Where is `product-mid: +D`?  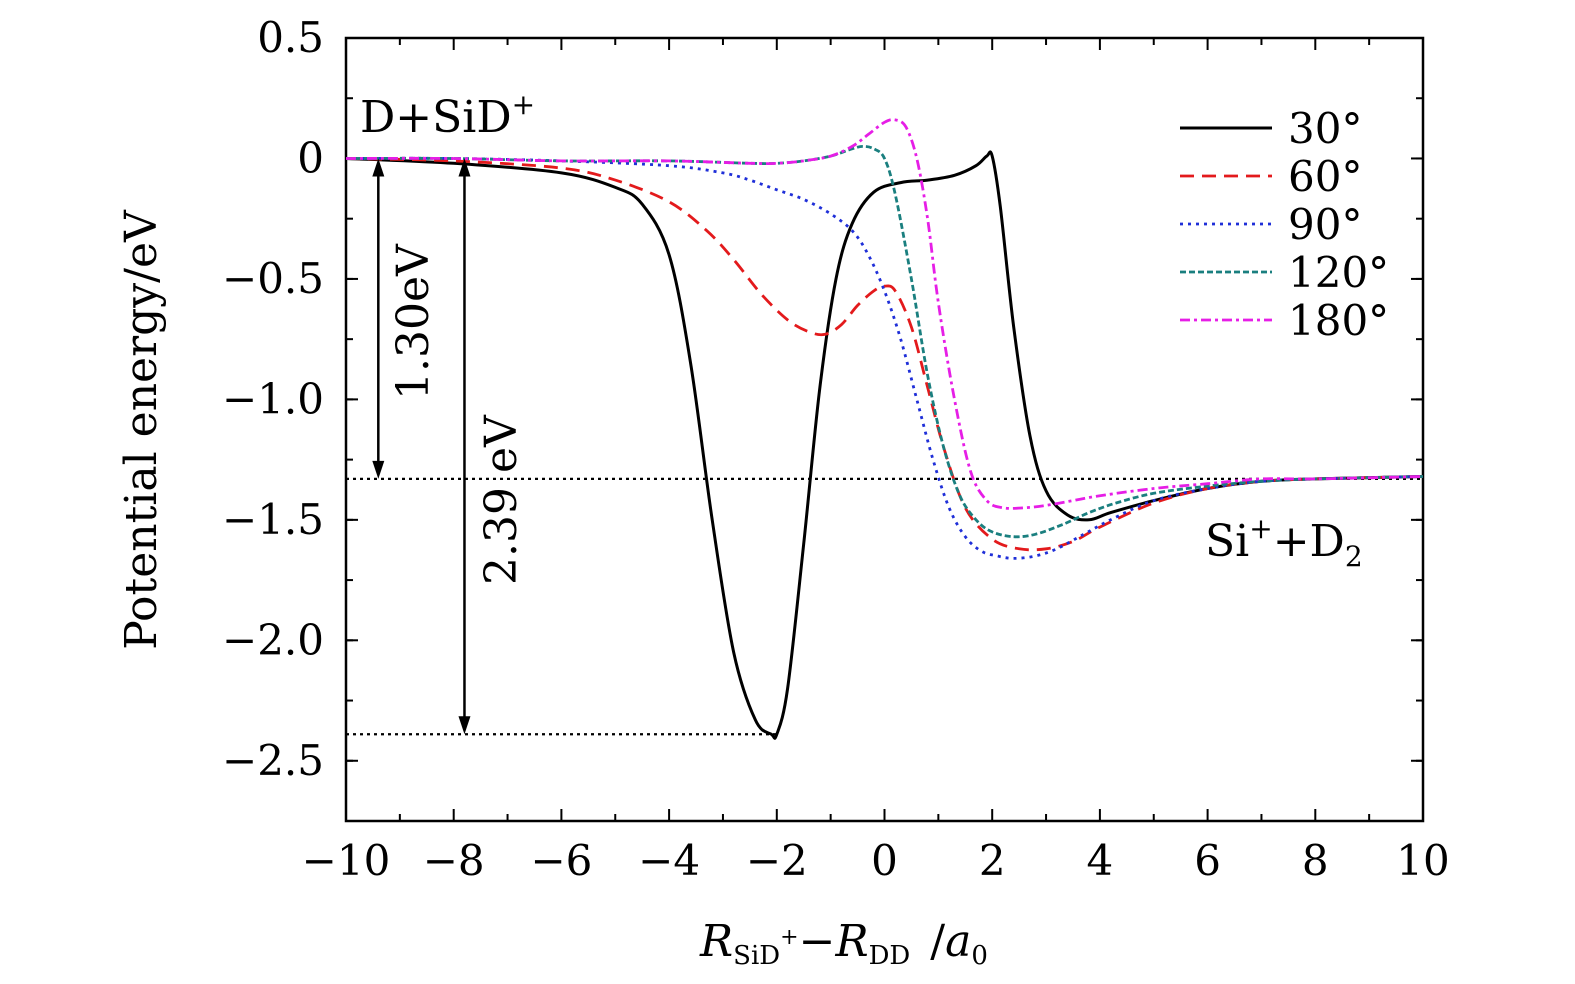
product-mid: +D is located at coordinates (1309, 541).